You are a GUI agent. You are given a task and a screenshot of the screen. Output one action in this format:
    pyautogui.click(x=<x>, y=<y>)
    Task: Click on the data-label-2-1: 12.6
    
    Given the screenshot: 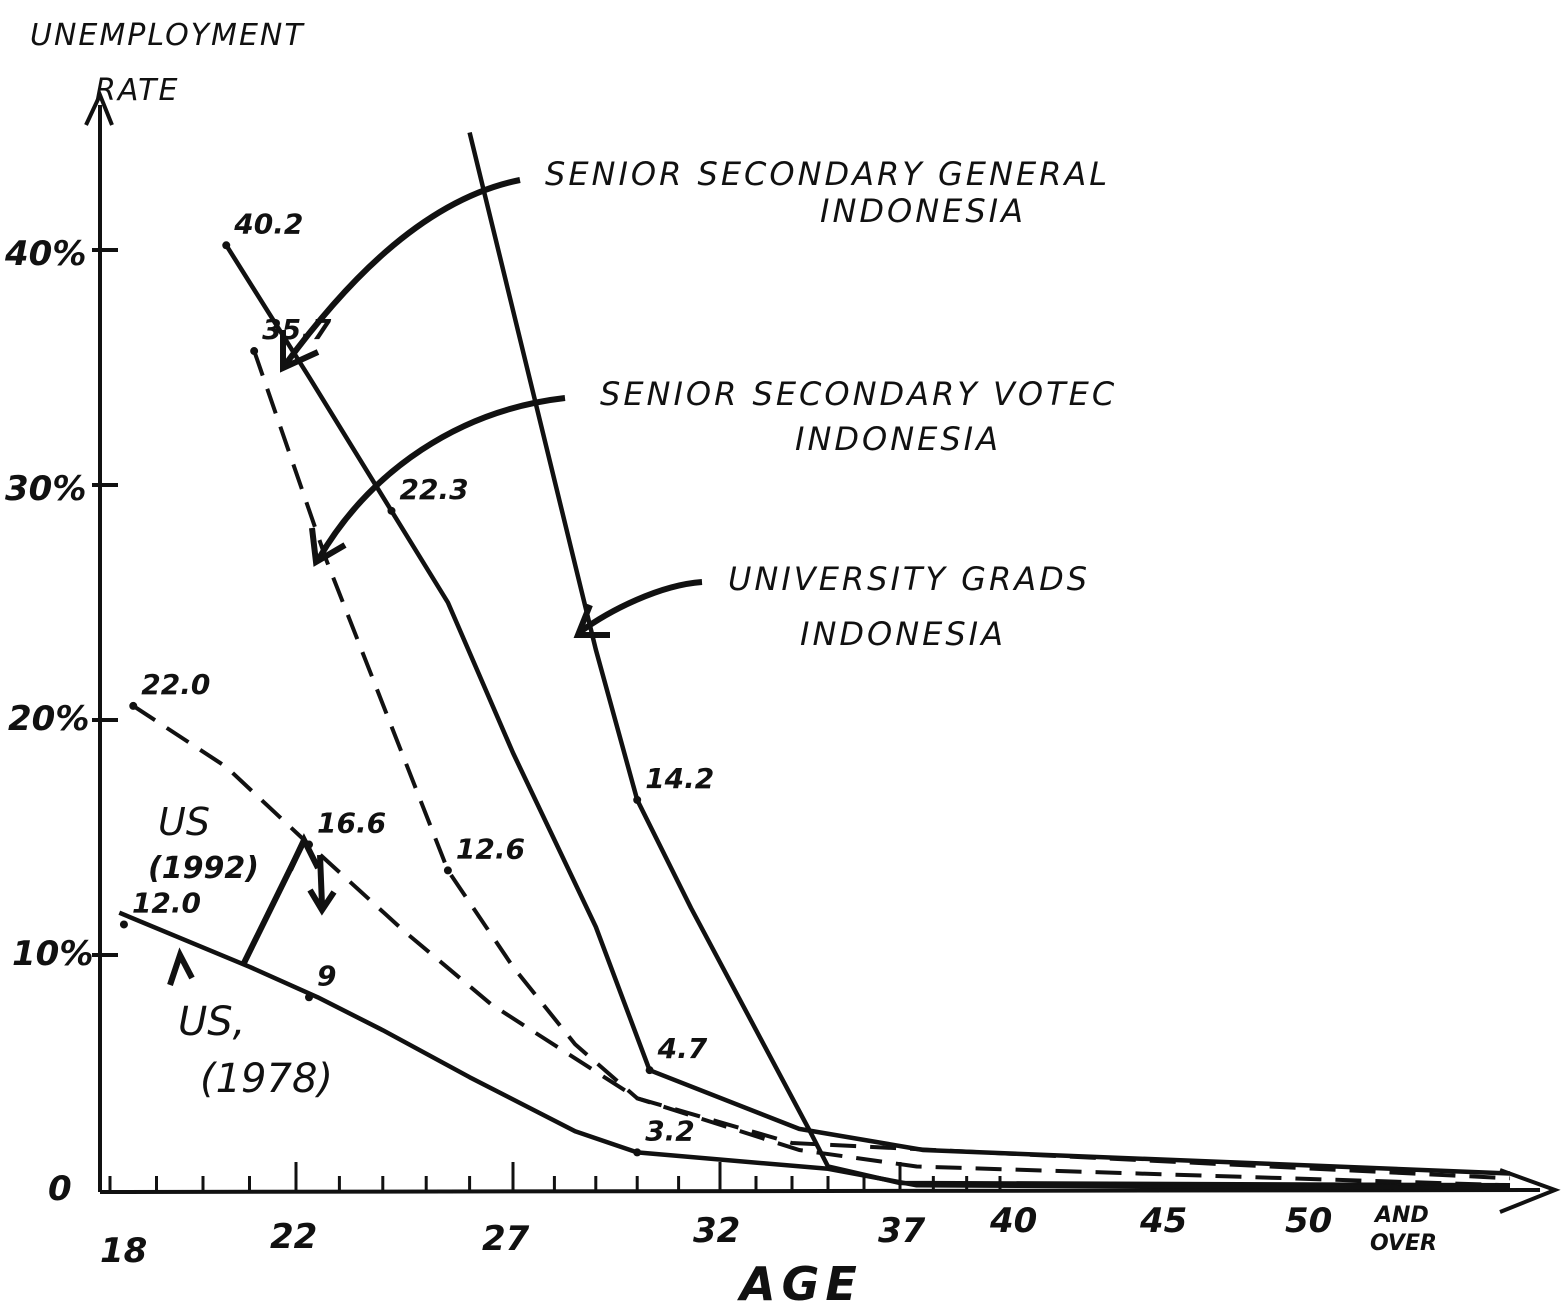 What is the action you would take?
    pyautogui.click(x=490, y=848)
    